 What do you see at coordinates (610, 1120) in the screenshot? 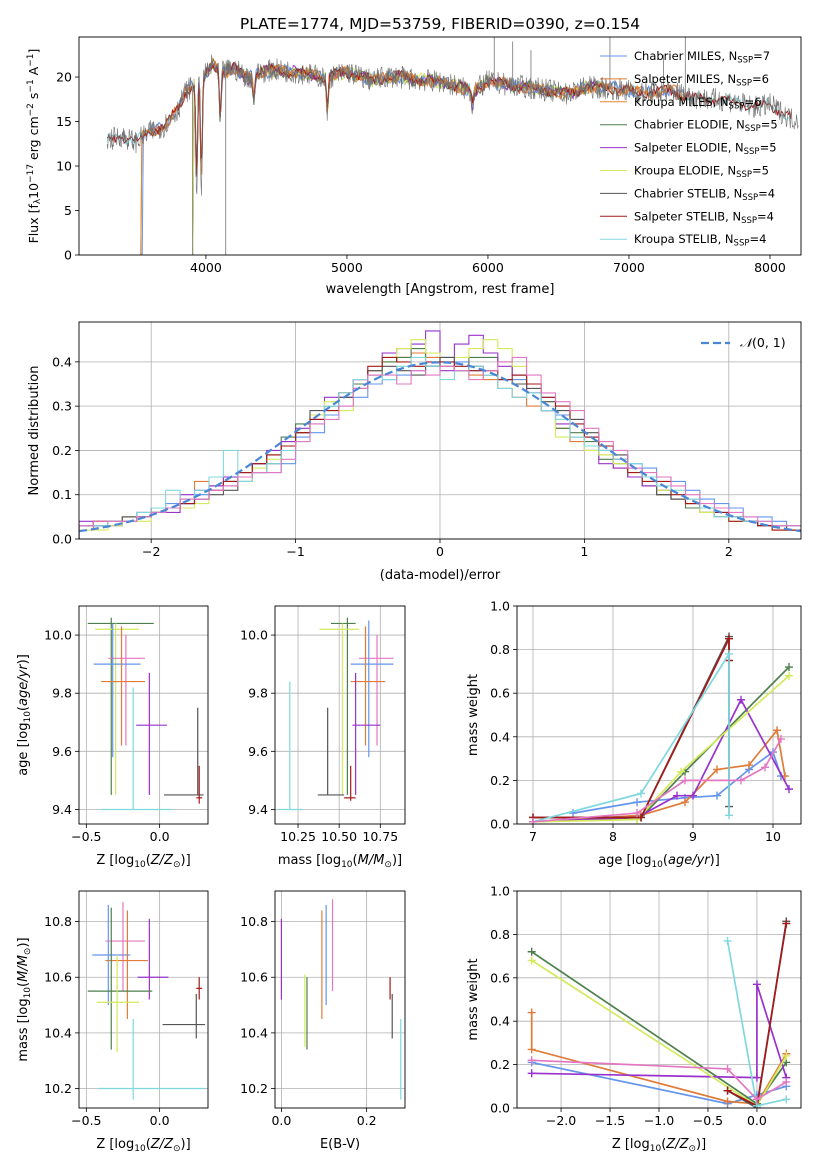
I see `x-tick-label: −1.5` at bounding box center [610, 1120].